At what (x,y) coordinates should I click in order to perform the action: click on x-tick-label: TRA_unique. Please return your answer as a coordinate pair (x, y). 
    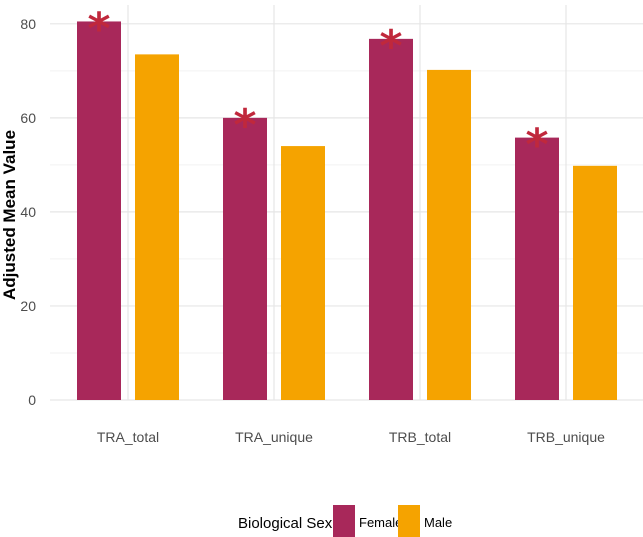
    Looking at the image, I should click on (274, 437).